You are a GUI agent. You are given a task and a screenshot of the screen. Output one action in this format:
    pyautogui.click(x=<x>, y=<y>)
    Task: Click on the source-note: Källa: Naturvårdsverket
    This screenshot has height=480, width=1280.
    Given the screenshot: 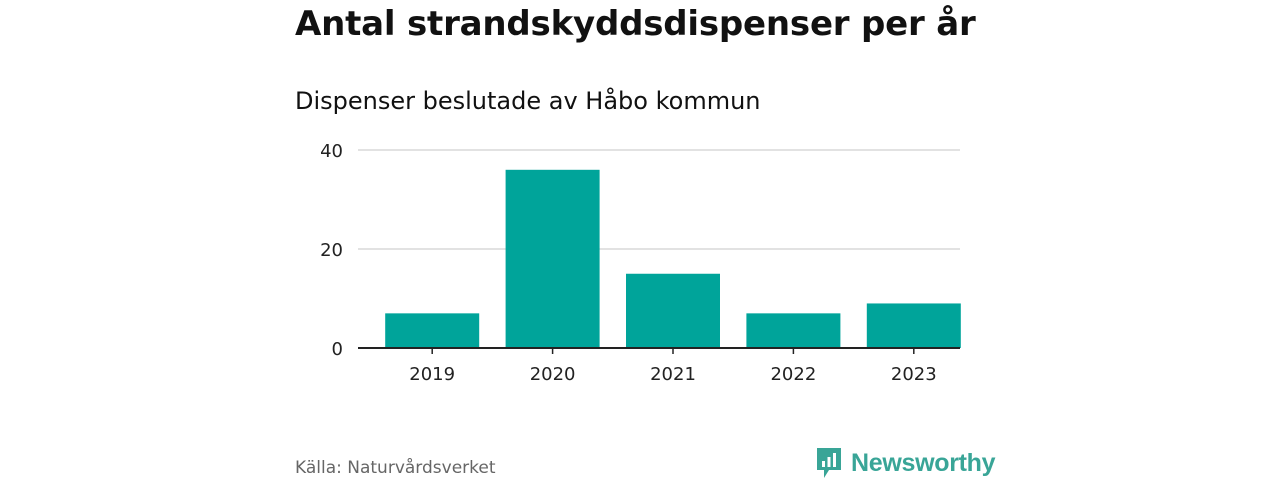 What is the action you would take?
    pyautogui.click(x=395, y=468)
    